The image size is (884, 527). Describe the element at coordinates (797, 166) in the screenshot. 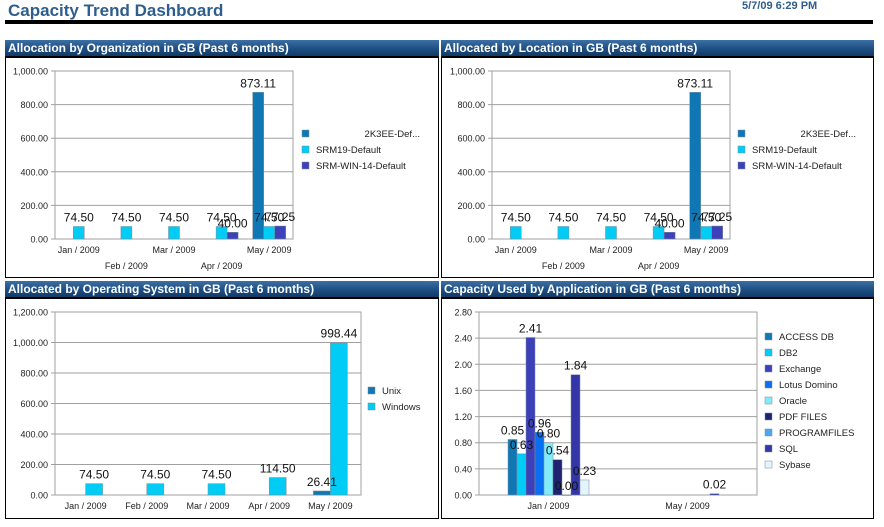

I see `legend-label-srm-win-14-default: SRM-WIN-14-Default` at that location.